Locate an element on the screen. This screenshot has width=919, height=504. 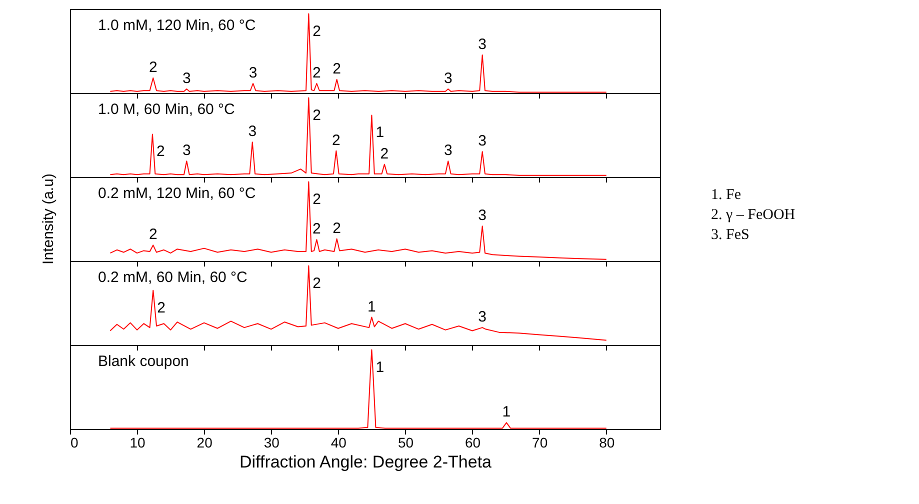
x-tick-label: 70 is located at coordinates (540, 442).